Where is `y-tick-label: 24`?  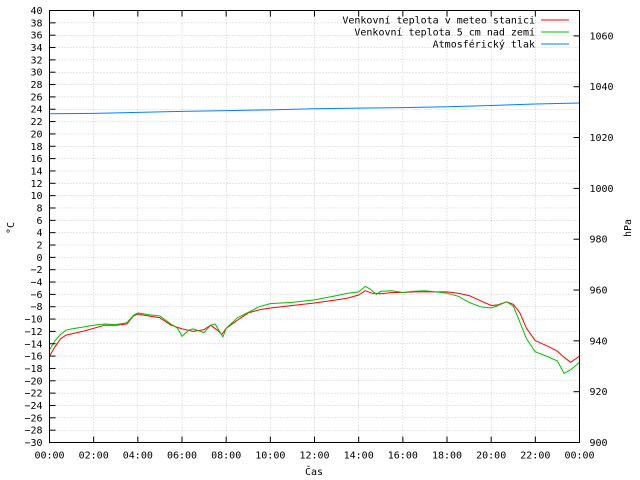 y-tick-label: 24 is located at coordinates (36, 110).